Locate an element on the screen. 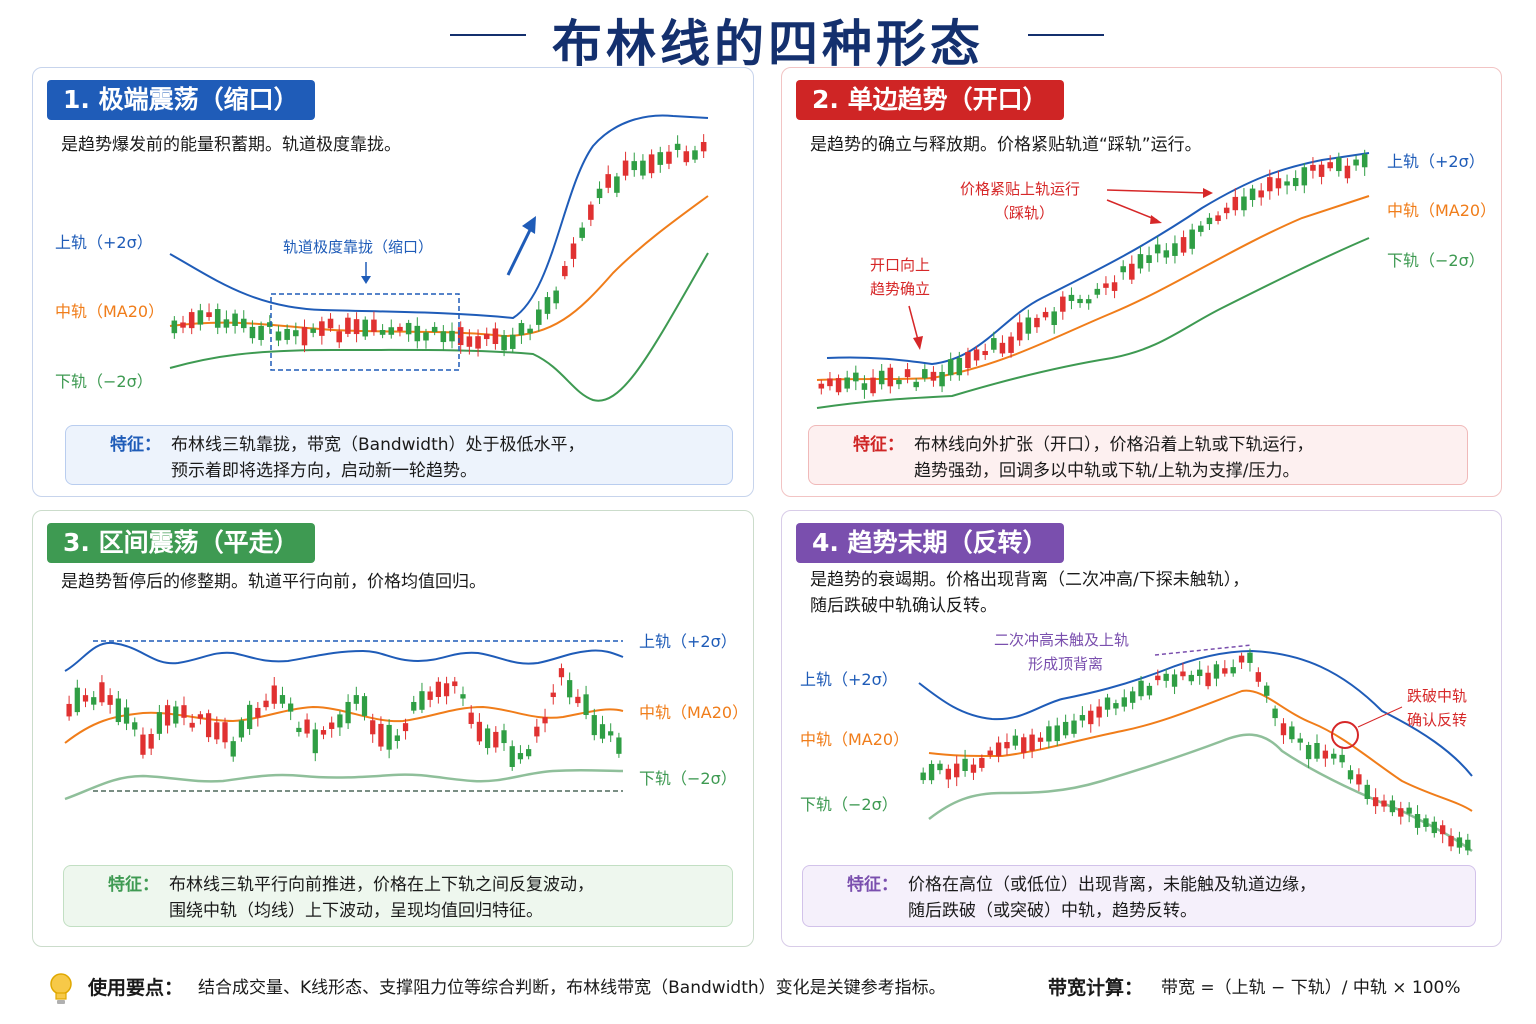 Image resolution: width=1536 pixels, height=1024 pixels. panel-title: 1. 极端震荡（缩口） is located at coordinates (181, 100).